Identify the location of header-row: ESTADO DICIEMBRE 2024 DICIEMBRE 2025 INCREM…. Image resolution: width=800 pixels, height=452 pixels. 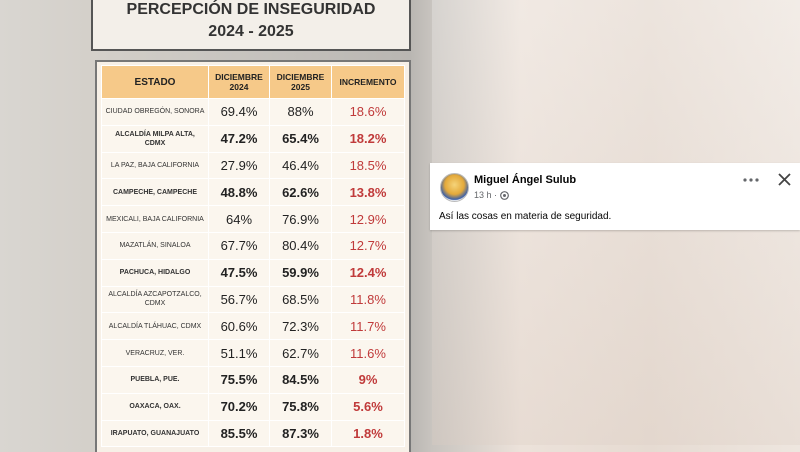
(253, 82).